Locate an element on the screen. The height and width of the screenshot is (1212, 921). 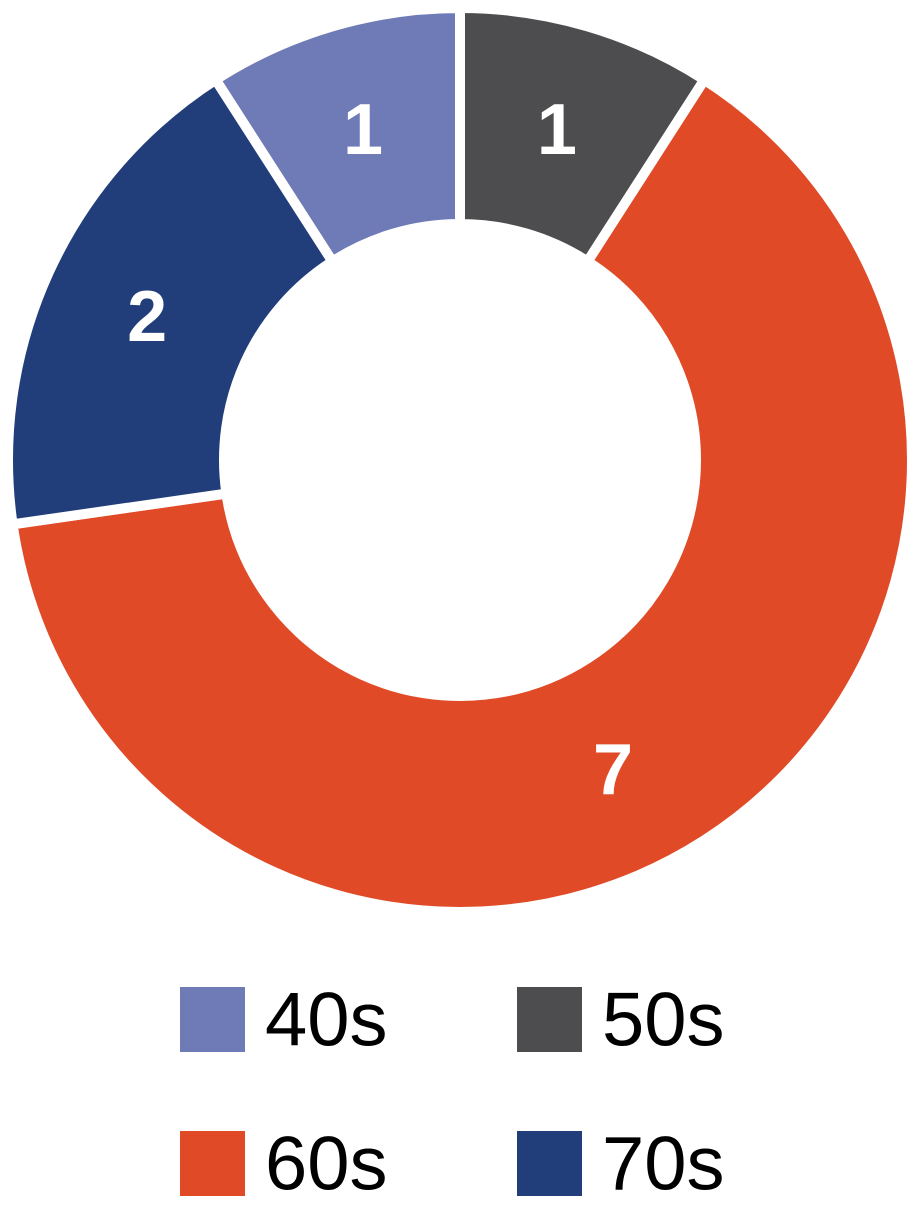
data-label: 7 is located at coordinates (613, 770).